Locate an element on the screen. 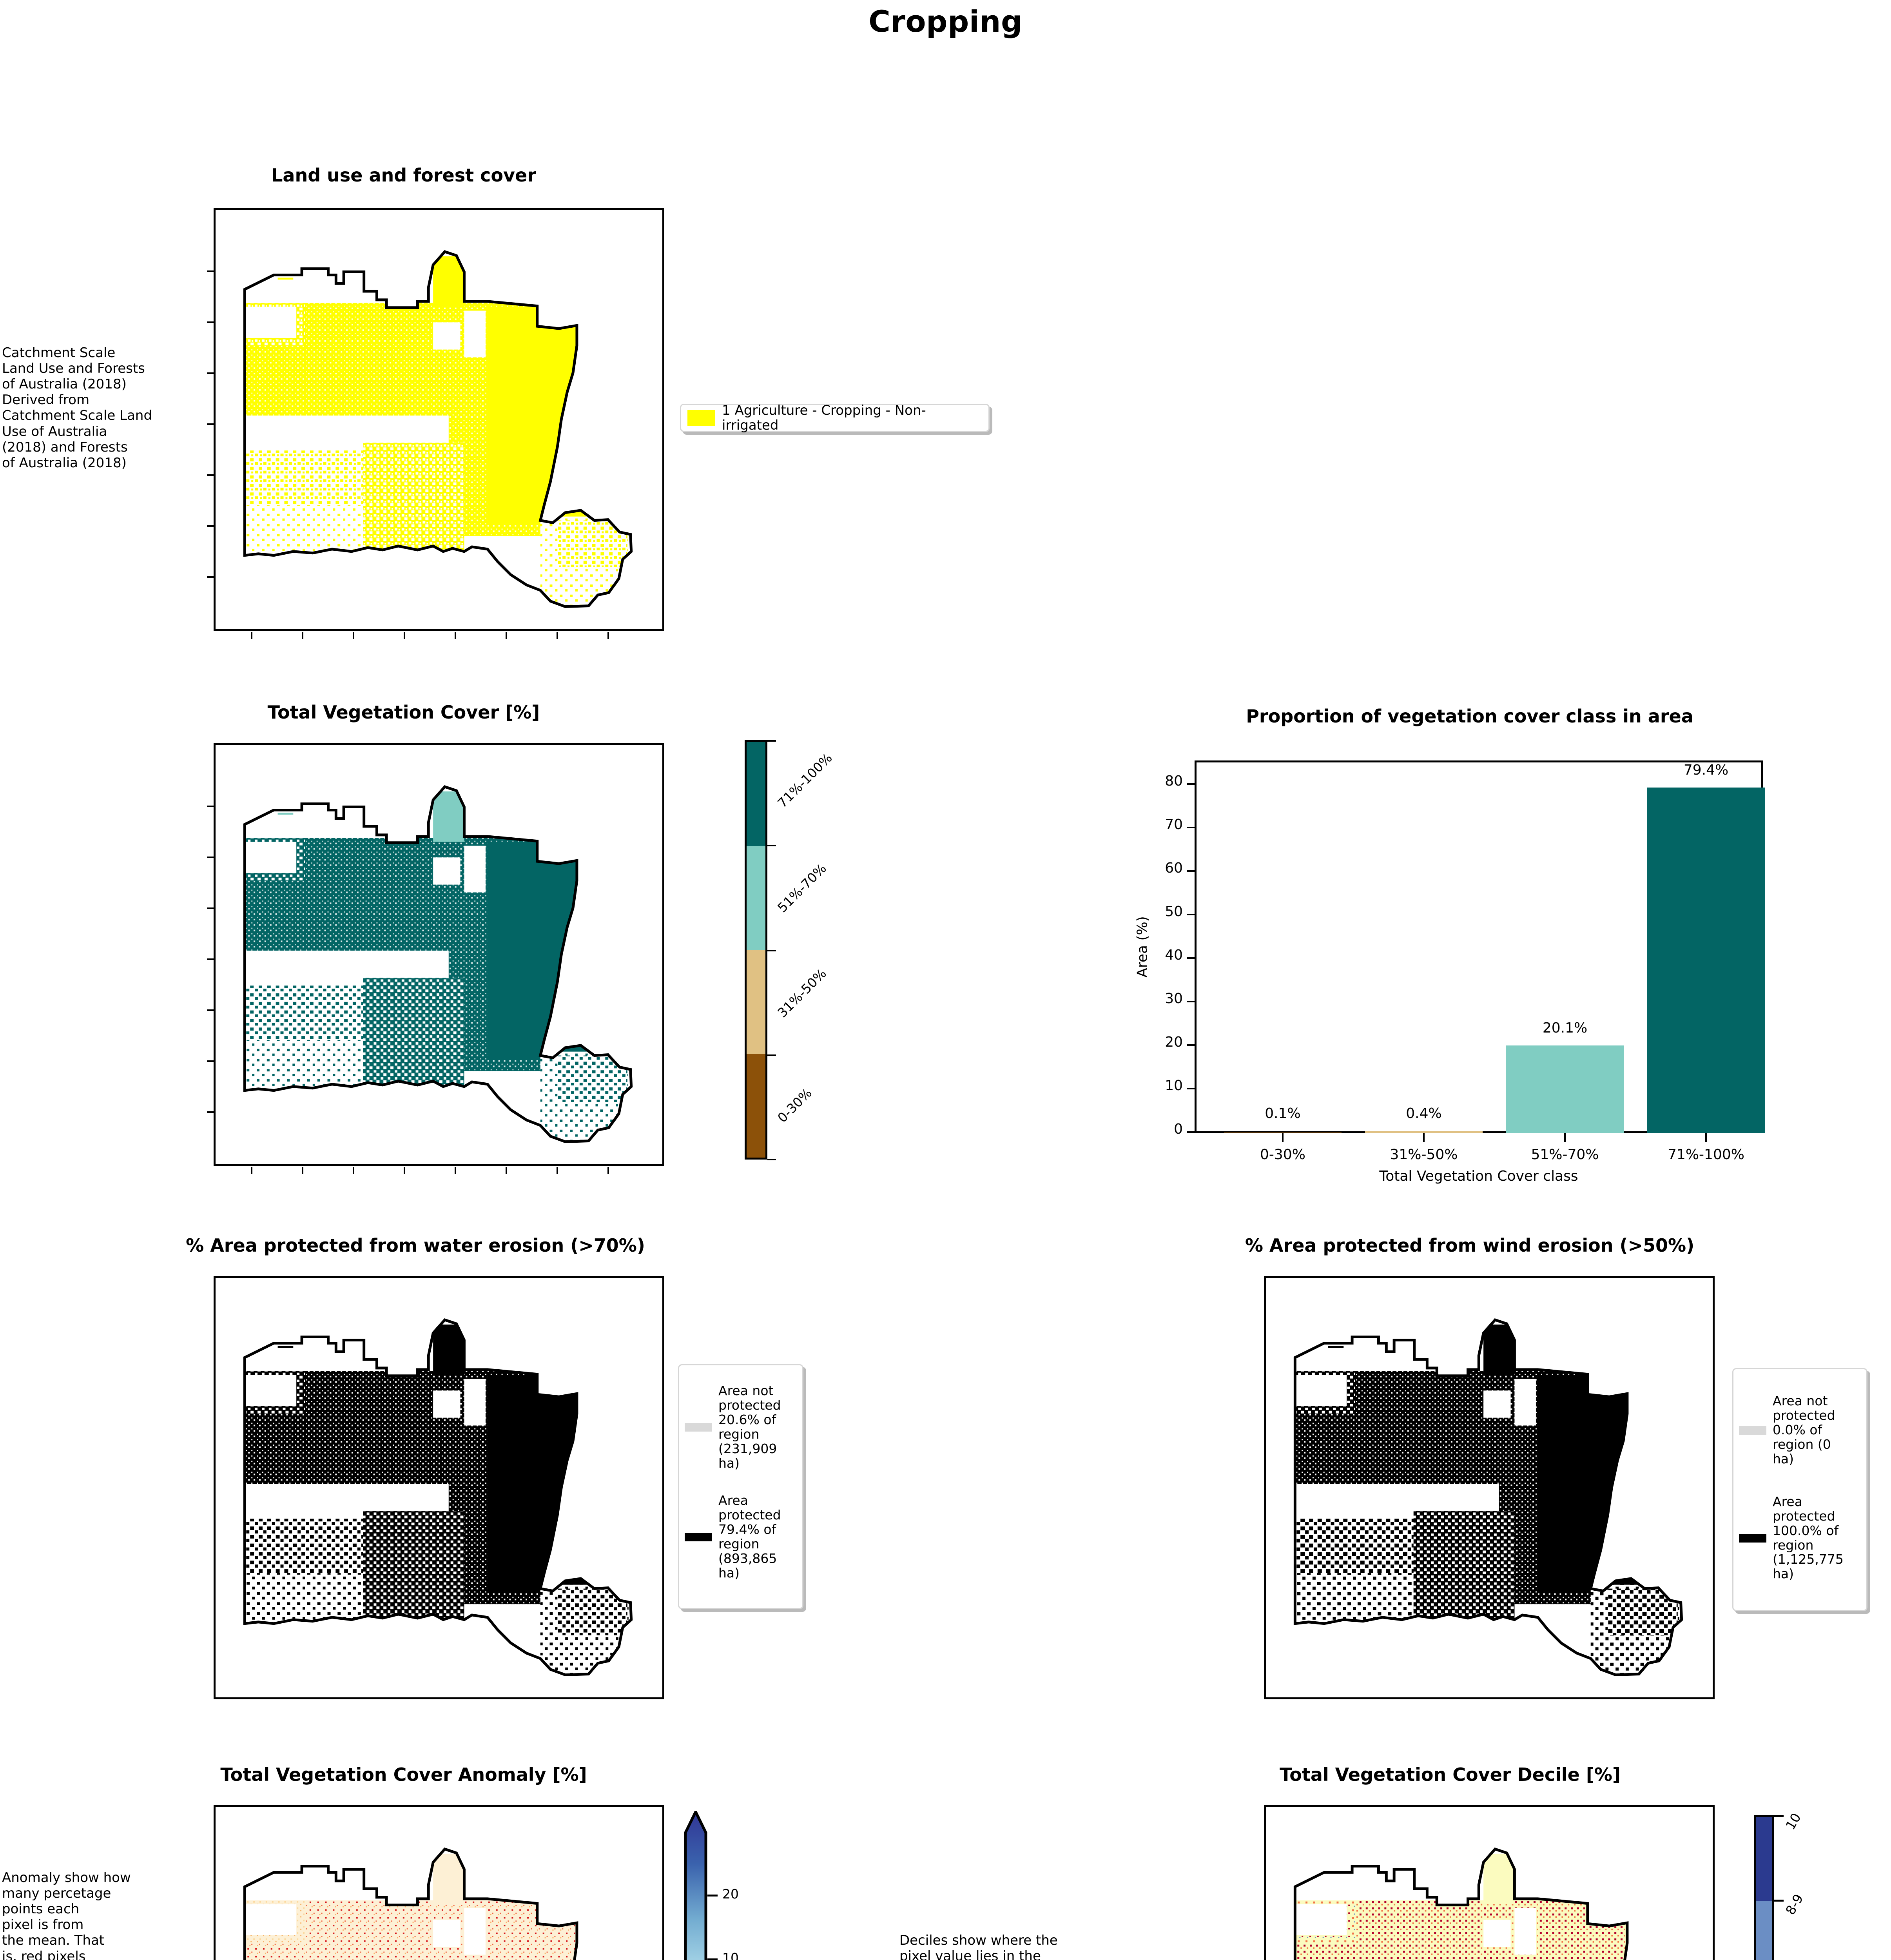  chart-xtick-label: 71%-100% is located at coordinates (1706, 1155).